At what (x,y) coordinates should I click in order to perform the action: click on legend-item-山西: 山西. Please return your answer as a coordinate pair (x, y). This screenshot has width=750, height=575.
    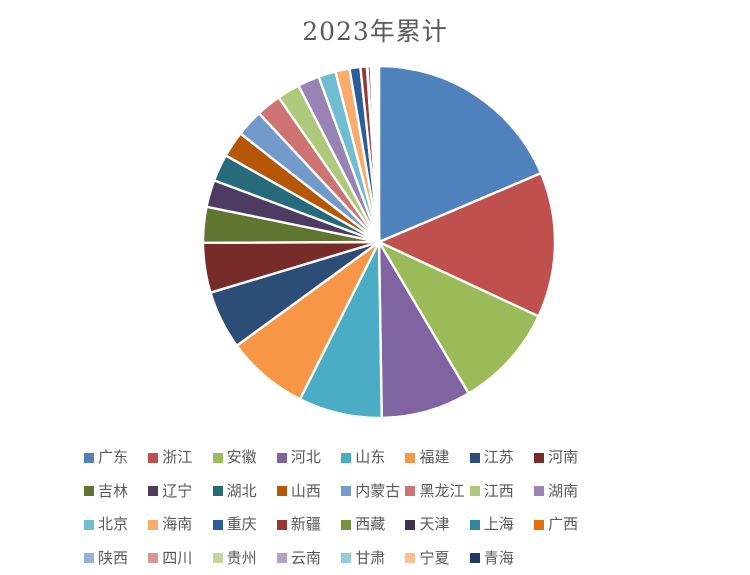
    Looking at the image, I should click on (309, 491).